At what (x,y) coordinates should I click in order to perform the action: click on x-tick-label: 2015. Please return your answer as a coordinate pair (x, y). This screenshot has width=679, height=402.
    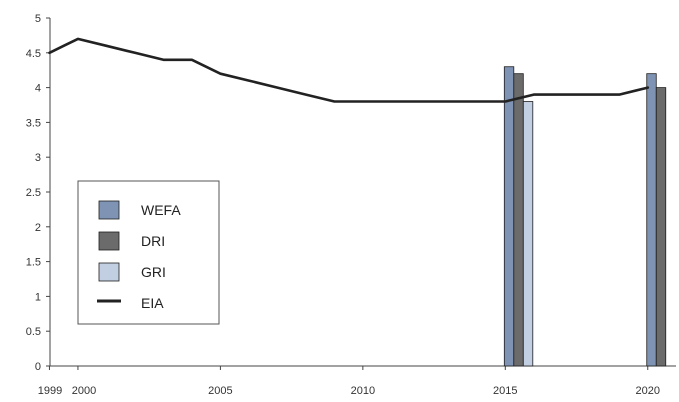
    Looking at the image, I should click on (505, 391).